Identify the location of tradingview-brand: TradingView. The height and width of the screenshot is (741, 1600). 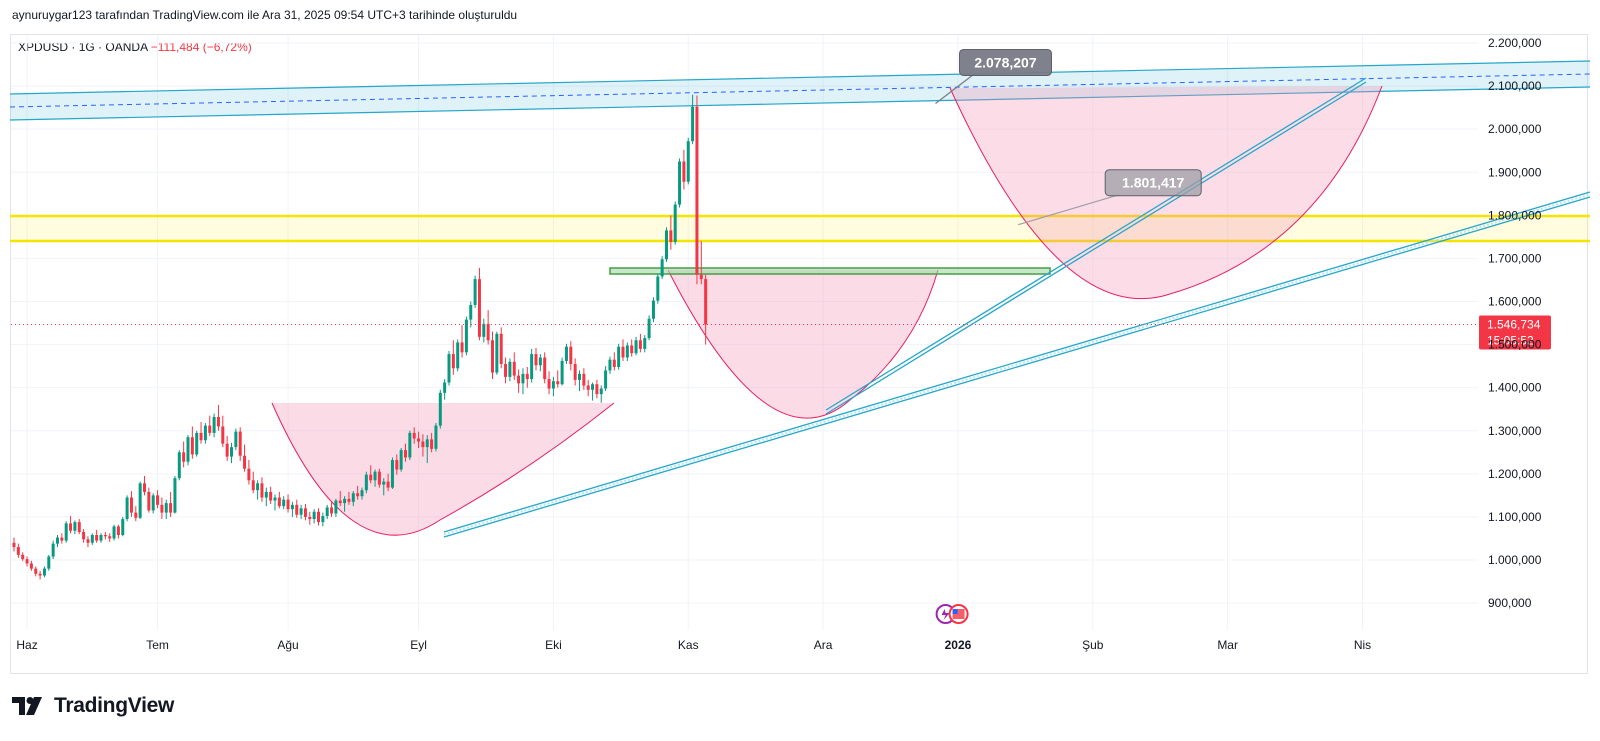
(93, 706).